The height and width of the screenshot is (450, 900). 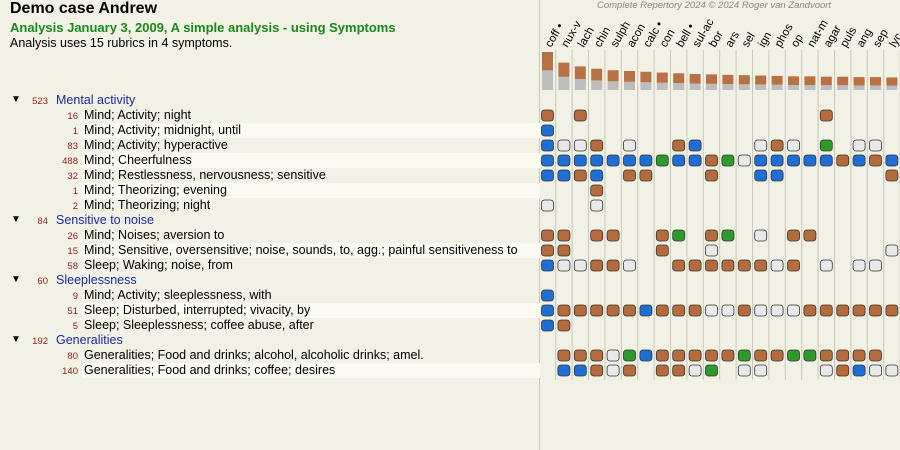 I want to click on symptom-row: ▼ 84 Sensitive to noise, so click(x=450, y=220).